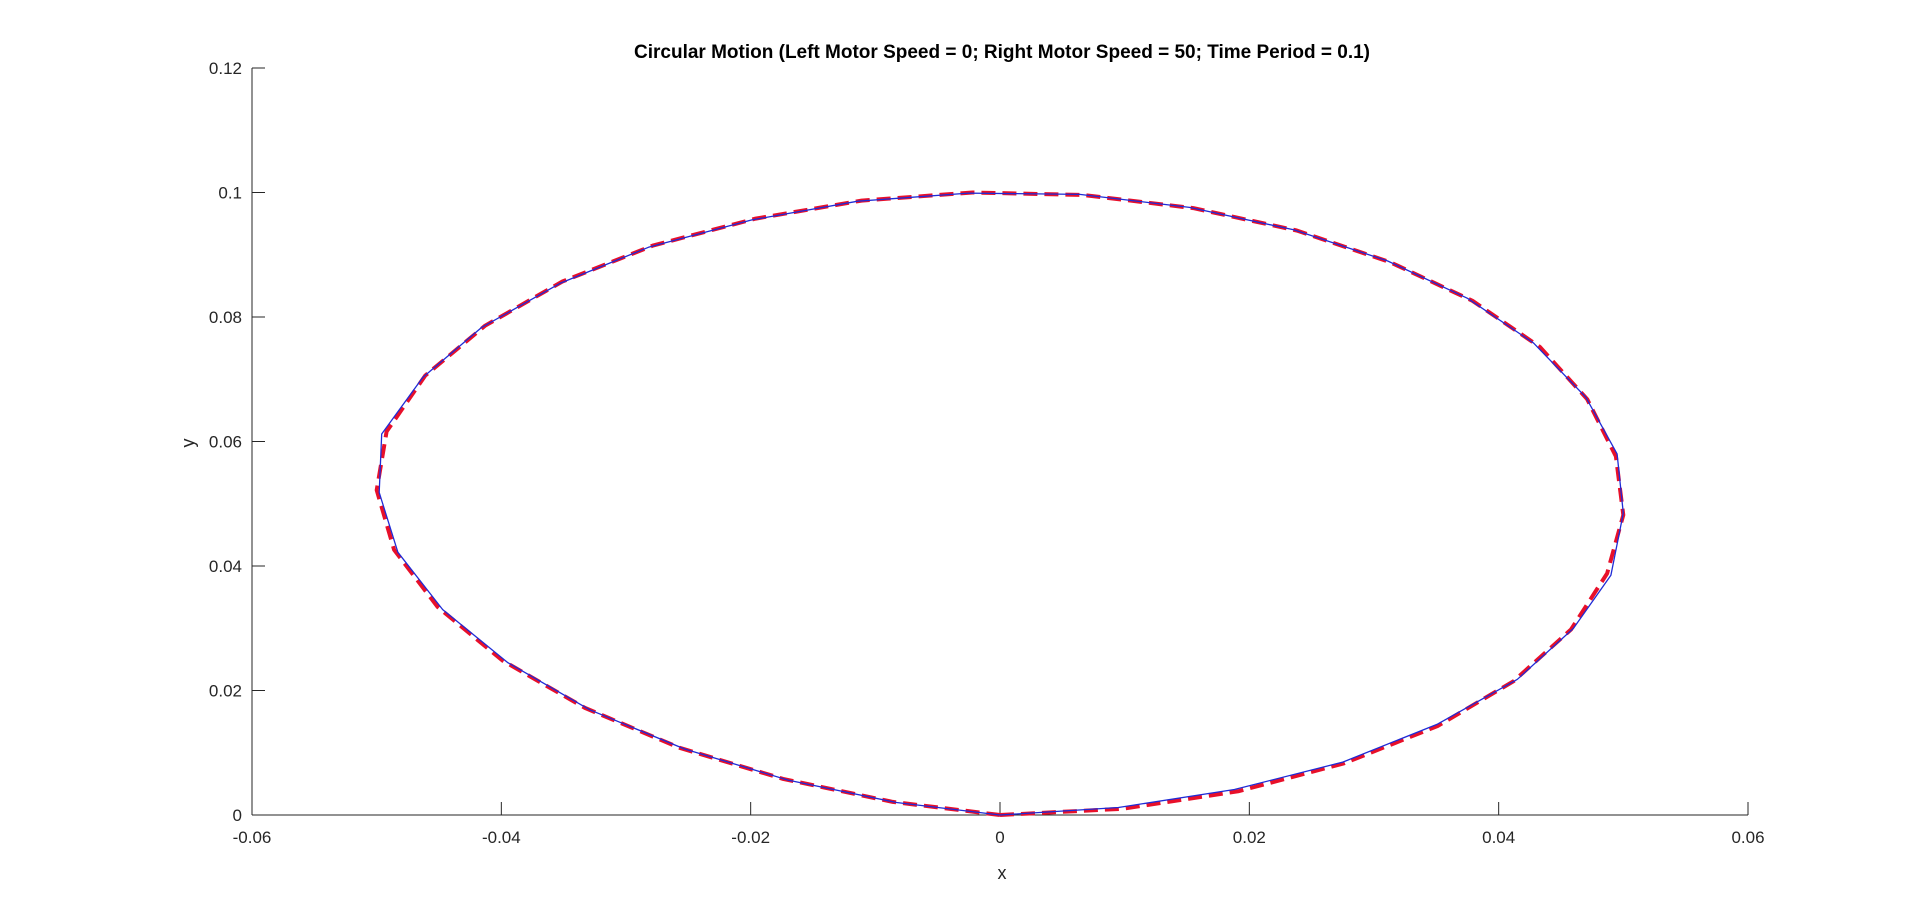 The width and height of the screenshot is (1920, 911). I want to click on y-tick-label: 0.1, so click(230, 193).